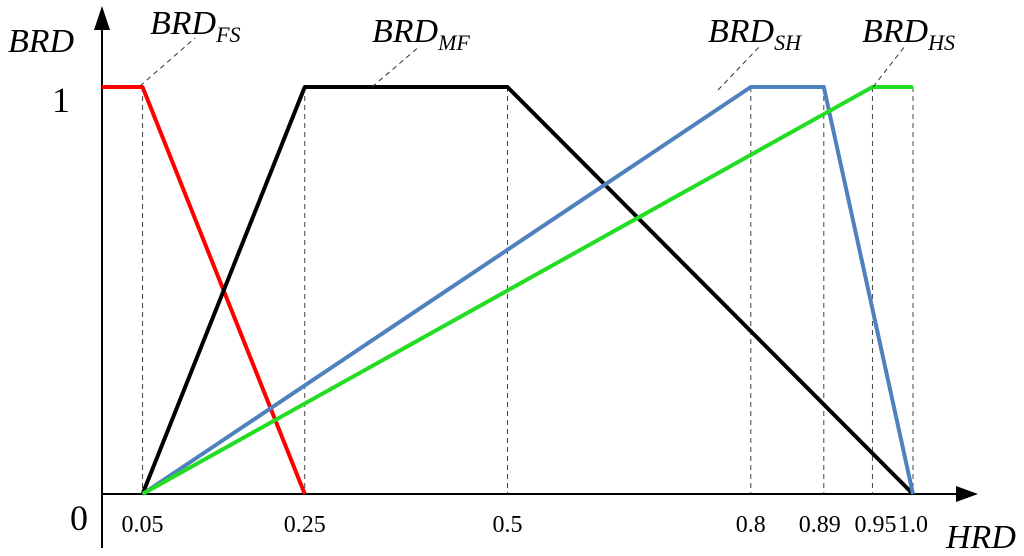 Image resolution: width=1024 pixels, height=556 pixels. Describe the element at coordinates (508, 525) in the screenshot. I see `x-tick-label: 0.5` at that location.